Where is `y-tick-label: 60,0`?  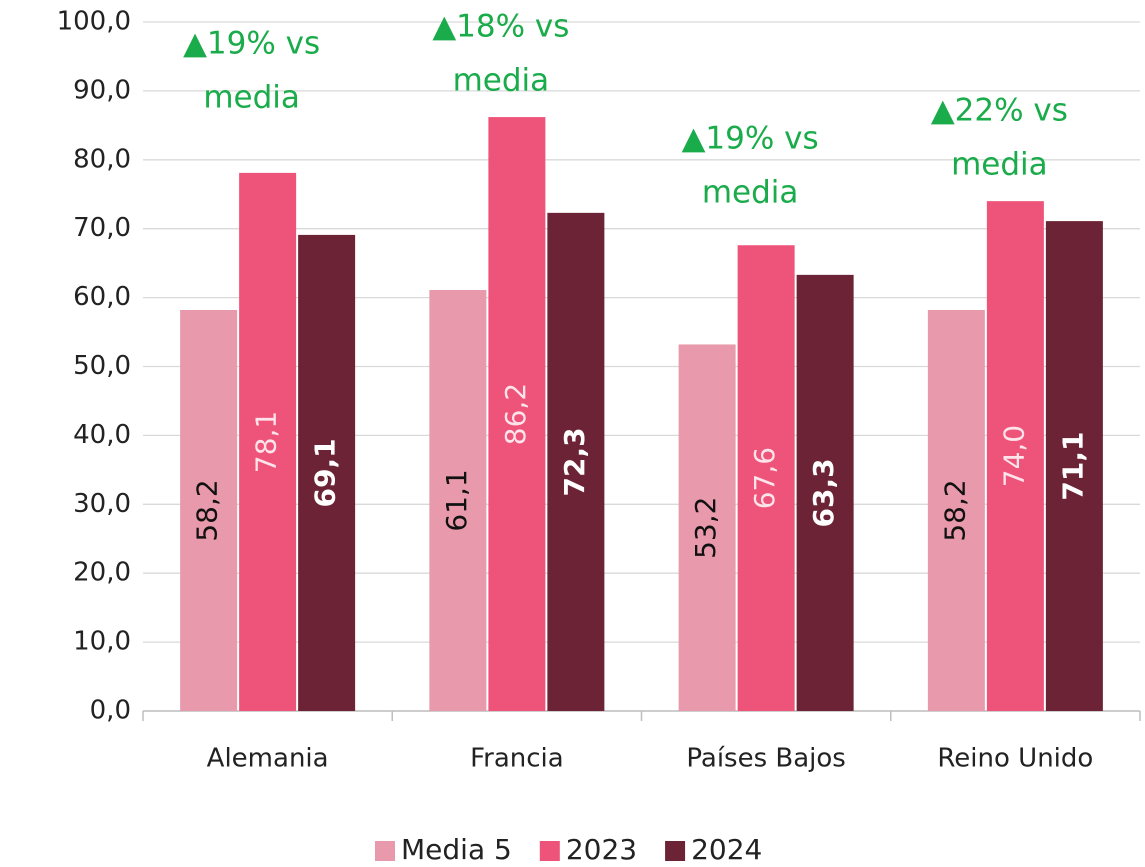
y-tick-label: 60,0 is located at coordinates (102, 297).